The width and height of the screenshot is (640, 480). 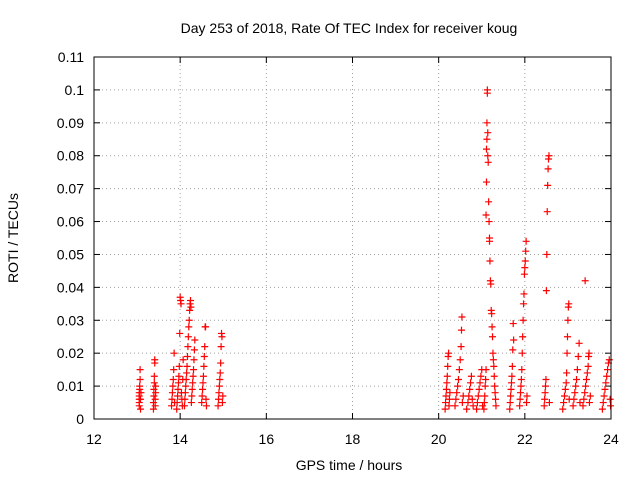 What do you see at coordinates (70, 254) in the screenshot?
I see `y-tick-label: 0.05` at bounding box center [70, 254].